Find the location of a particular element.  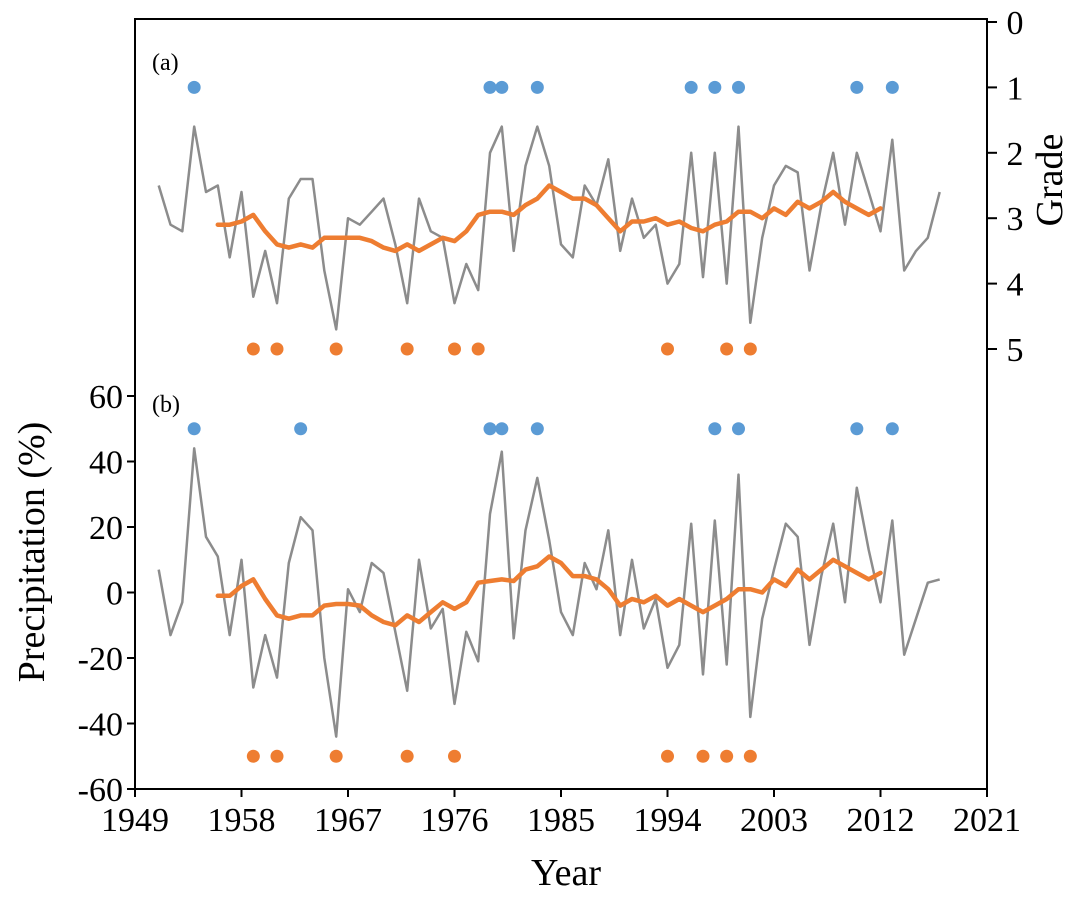

panel-b-y-tick-label: 20 is located at coordinates (106, 528).